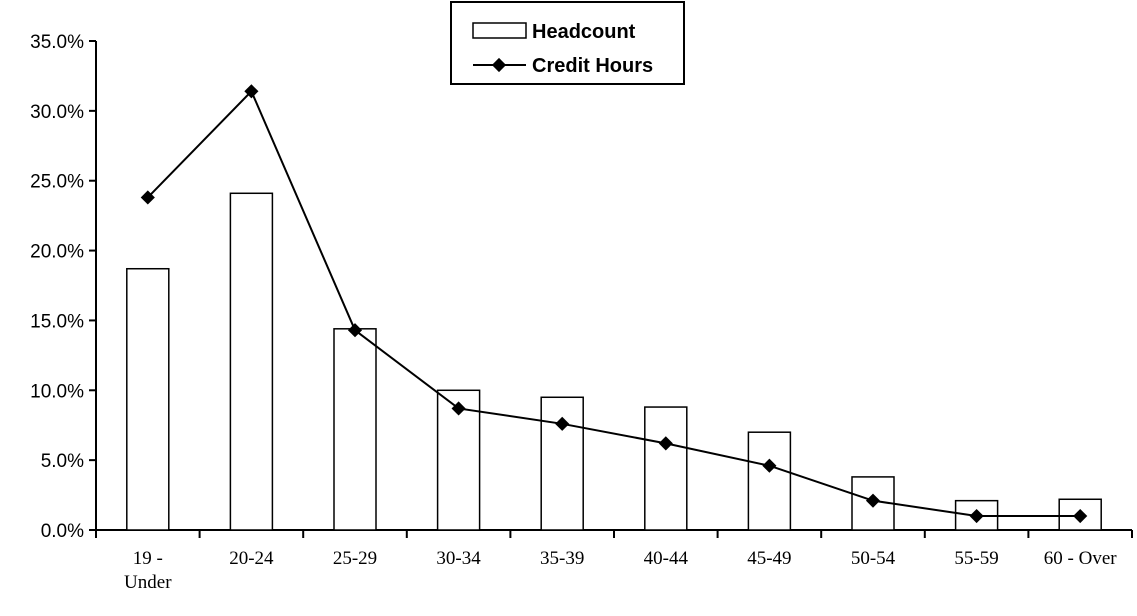  What do you see at coordinates (57, 182) in the screenshot?
I see `y-tick-label: 25.0%` at bounding box center [57, 182].